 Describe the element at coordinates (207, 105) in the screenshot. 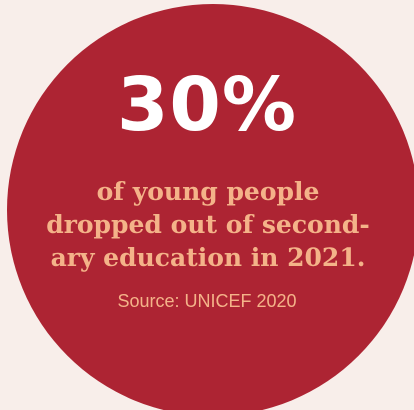

I see `stat-value: 30%` at that location.